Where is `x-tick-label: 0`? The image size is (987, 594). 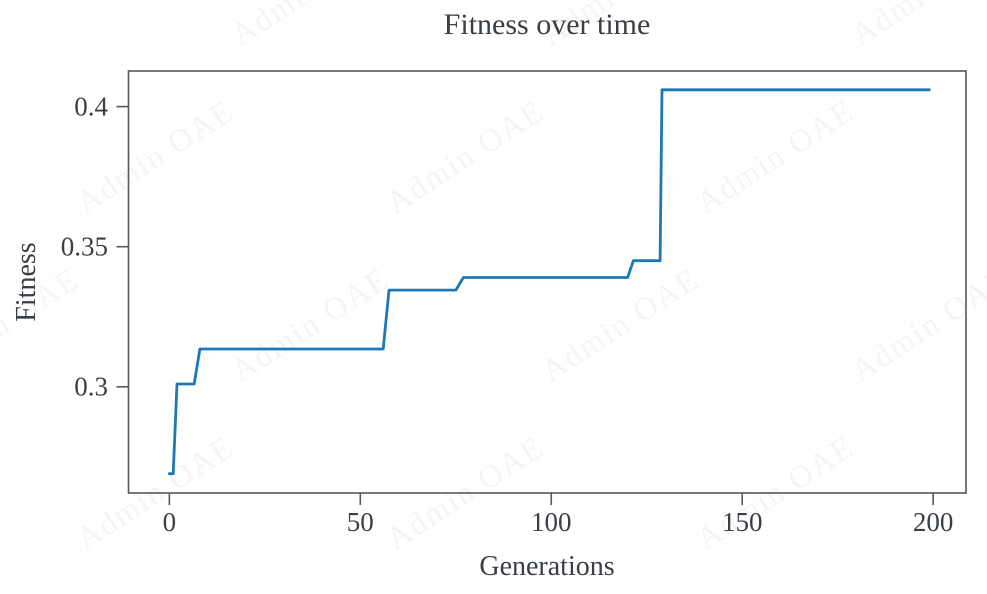 x-tick-label: 0 is located at coordinates (169, 522).